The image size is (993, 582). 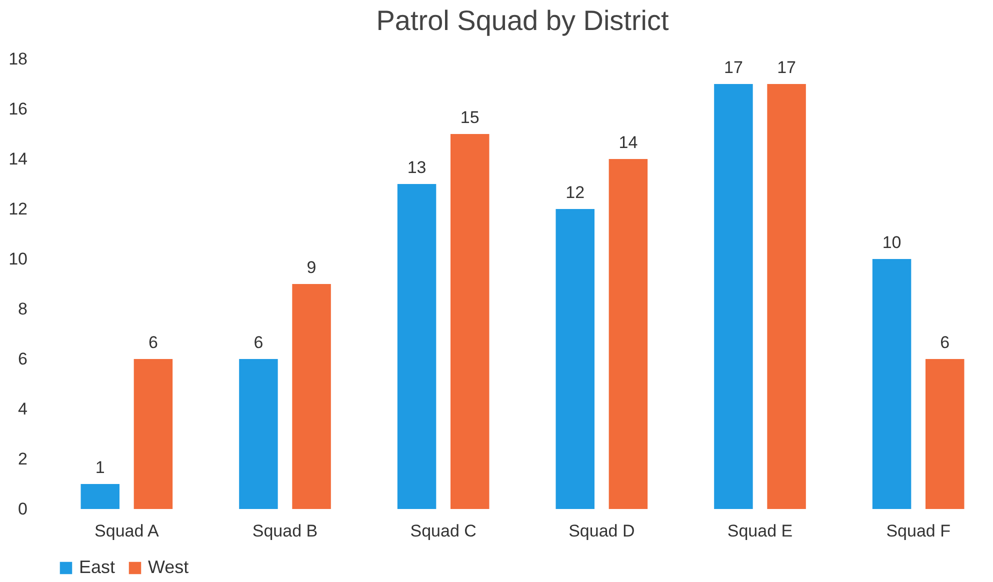 What do you see at coordinates (18, 259) in the screenshot?
I see `y-tick-label: 10` at bounding box center [18, 259].